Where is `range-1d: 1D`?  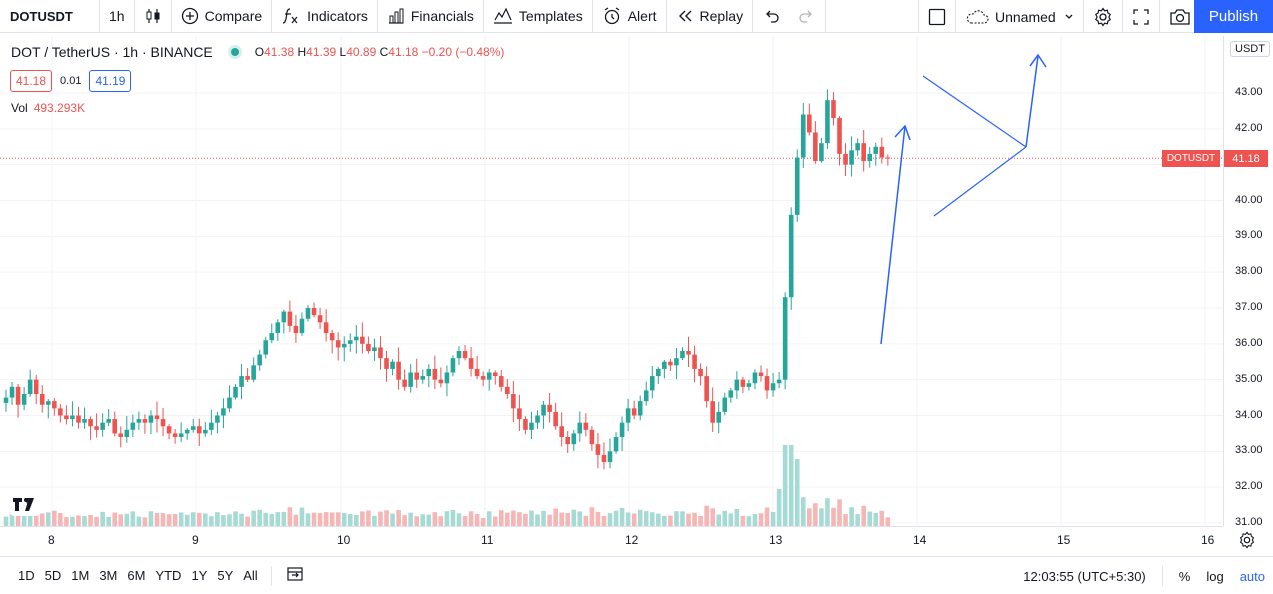
range-1d: 1D is located at coordinates (26, 575).